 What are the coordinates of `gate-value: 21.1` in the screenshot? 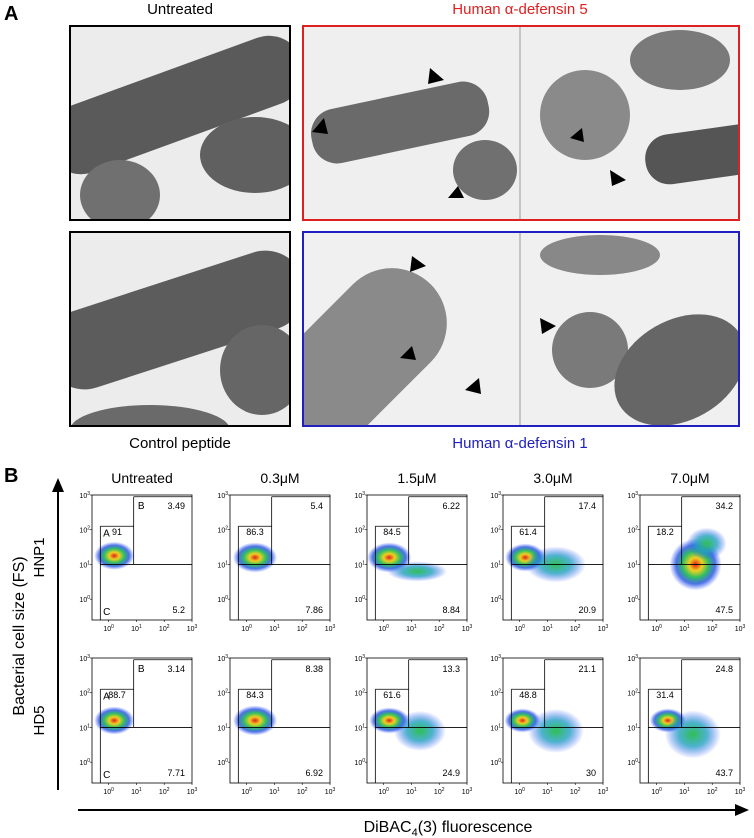 It's located at (588, 669).